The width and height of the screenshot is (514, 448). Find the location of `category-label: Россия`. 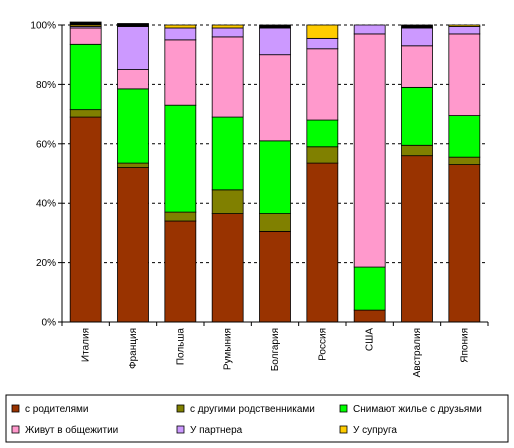

category-label: Россия is located at coordinates (322, 344).